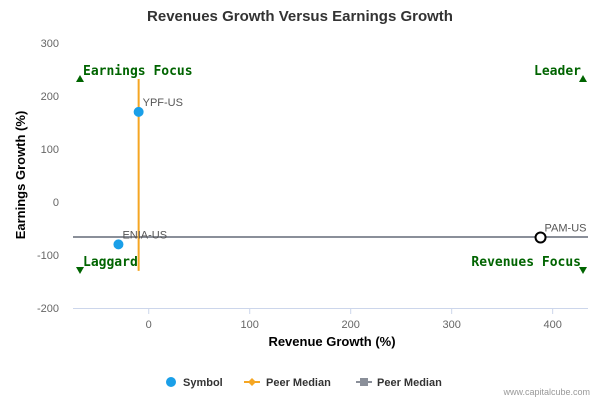 This screenshot has width=600, height=400. I want to click on x-tick-label: 400, so click(552, 325).